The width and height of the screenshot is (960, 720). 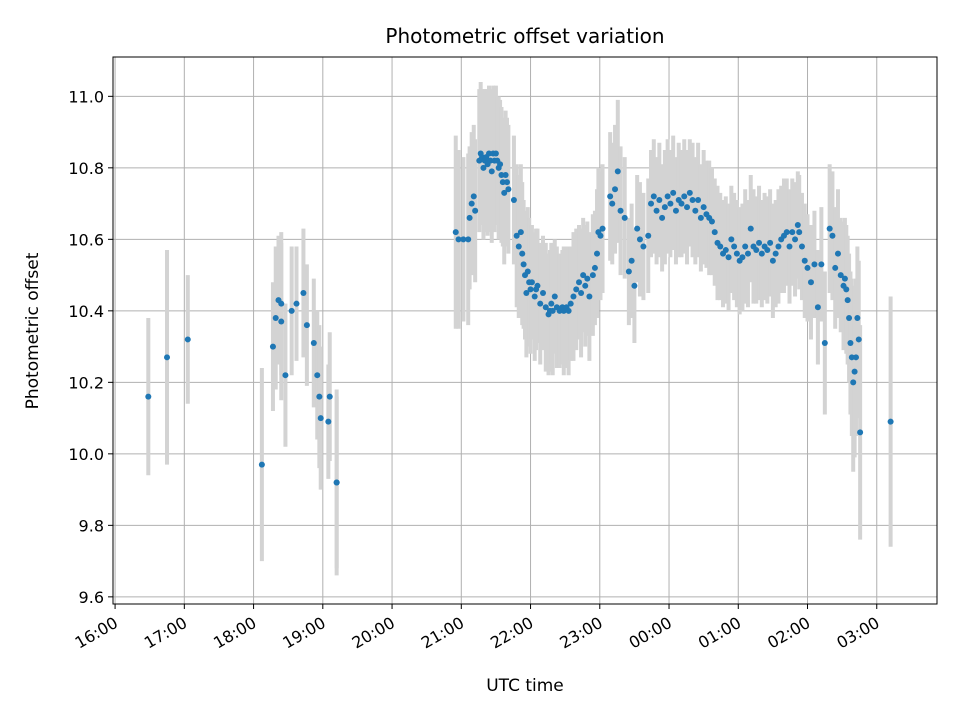 I want to click on y-axis: 9.6 9.8 10.0 10.2 10.4 10.6 10.8 11.0, so click(x=90, y=347).